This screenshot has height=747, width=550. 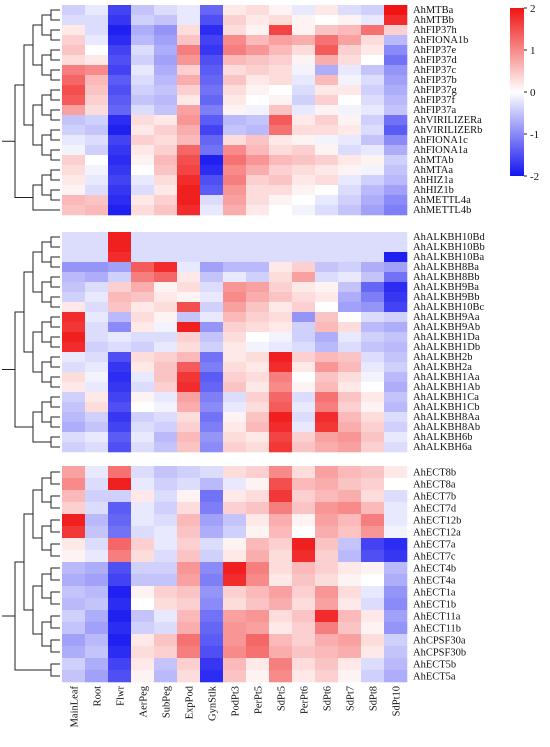 I want to click on row-label: AhMETTL4a, so click(x=442, y=200).